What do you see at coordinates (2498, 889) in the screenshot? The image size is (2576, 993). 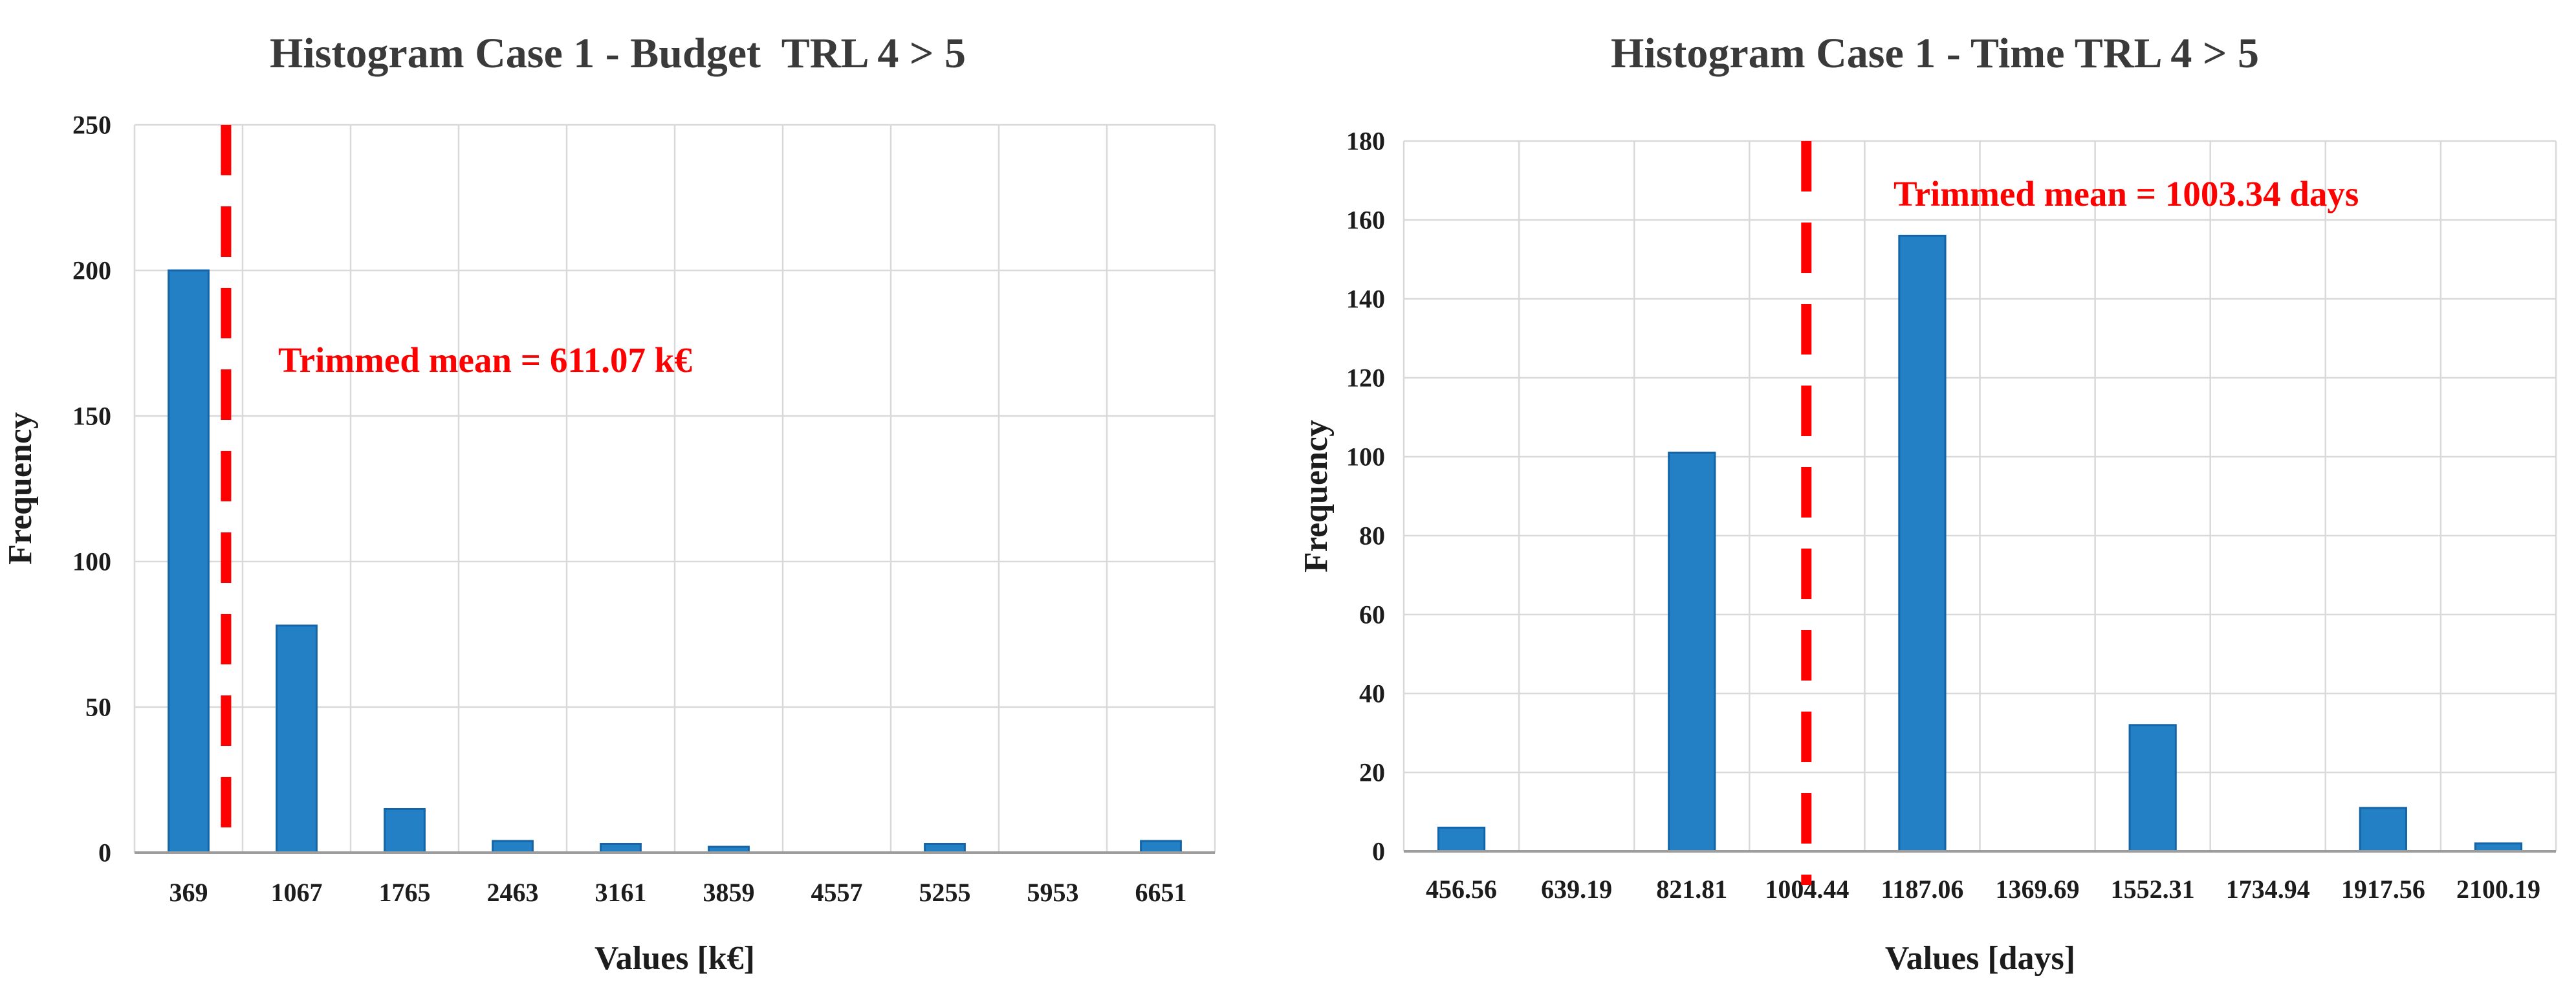 I see `x-tick-label: 2100.19` at bounding box center [2498, 889].